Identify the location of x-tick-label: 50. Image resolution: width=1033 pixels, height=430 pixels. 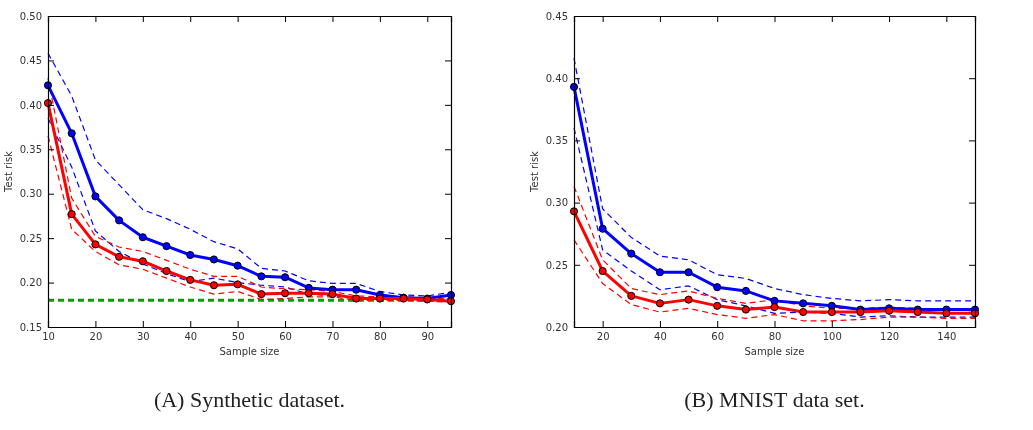
(238, 337).